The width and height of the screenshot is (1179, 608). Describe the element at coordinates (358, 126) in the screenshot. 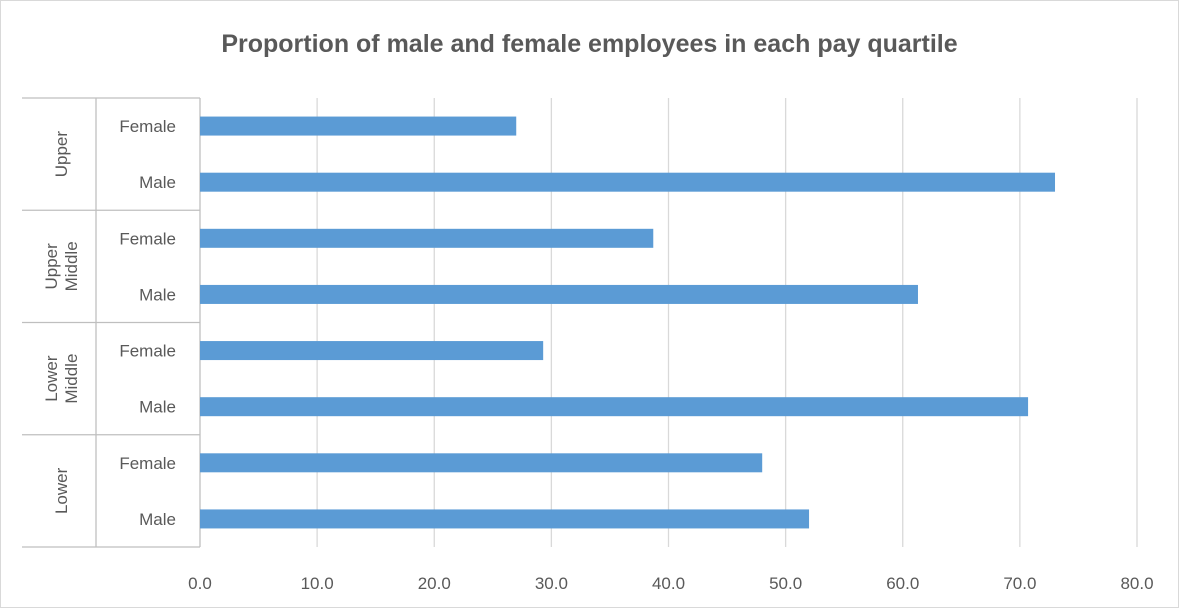

I see `bar-upper-female` at that location.